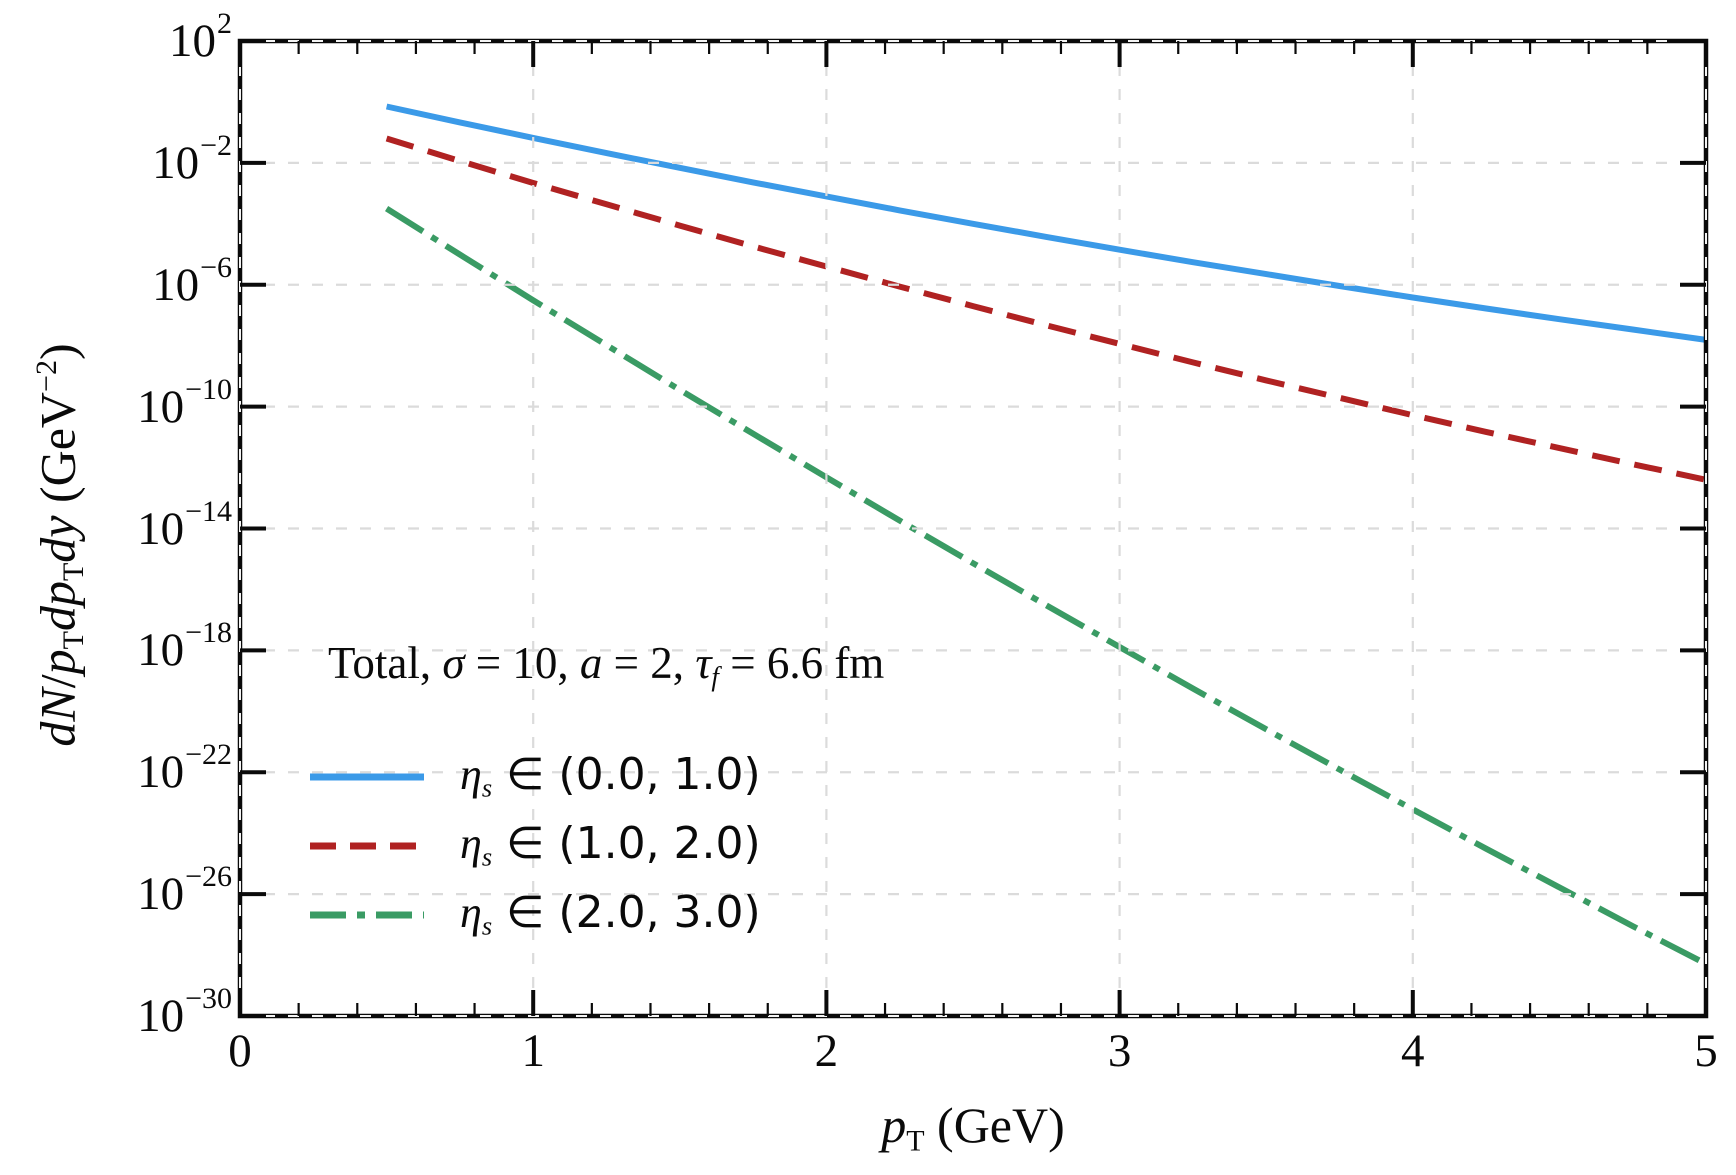 This screenshot has width=1736, height=1175. I want to click on legend-entry: ηs ∈ (0.0, 1.0), so click(534, 776).